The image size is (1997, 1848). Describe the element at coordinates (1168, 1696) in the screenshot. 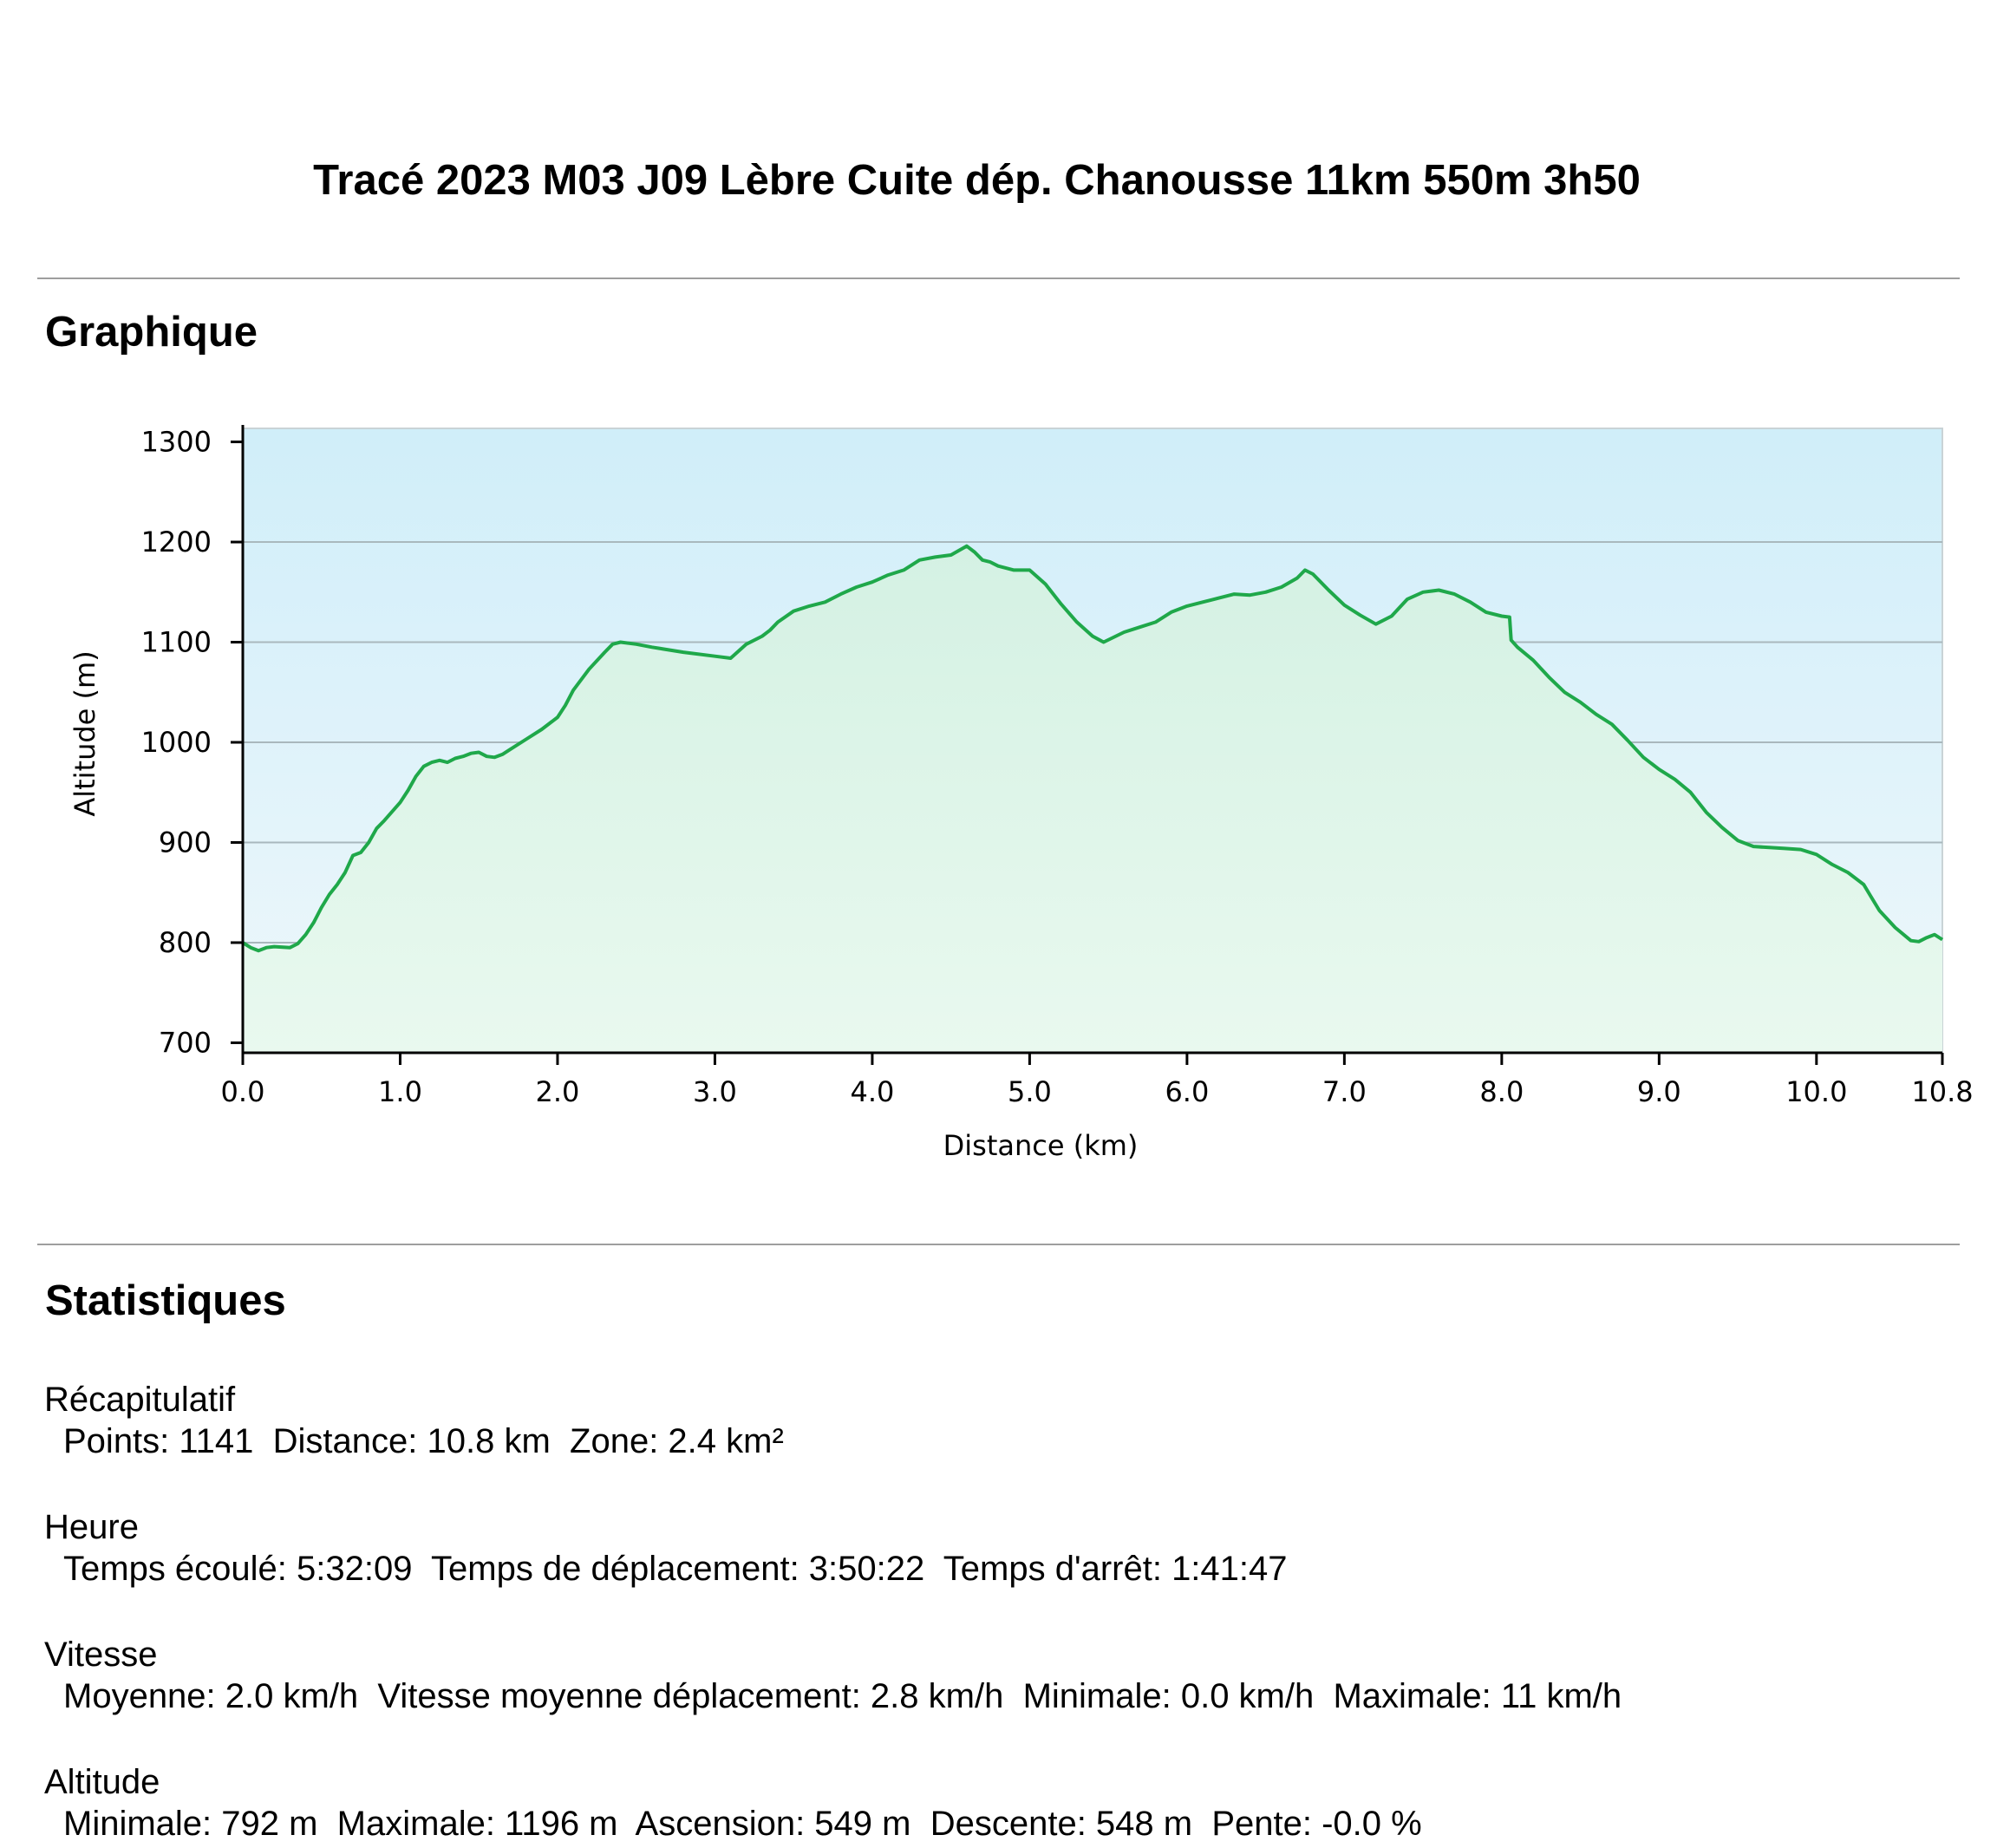

I see `stat-min-speed: Minimale: 0.0 km/h` at that location.